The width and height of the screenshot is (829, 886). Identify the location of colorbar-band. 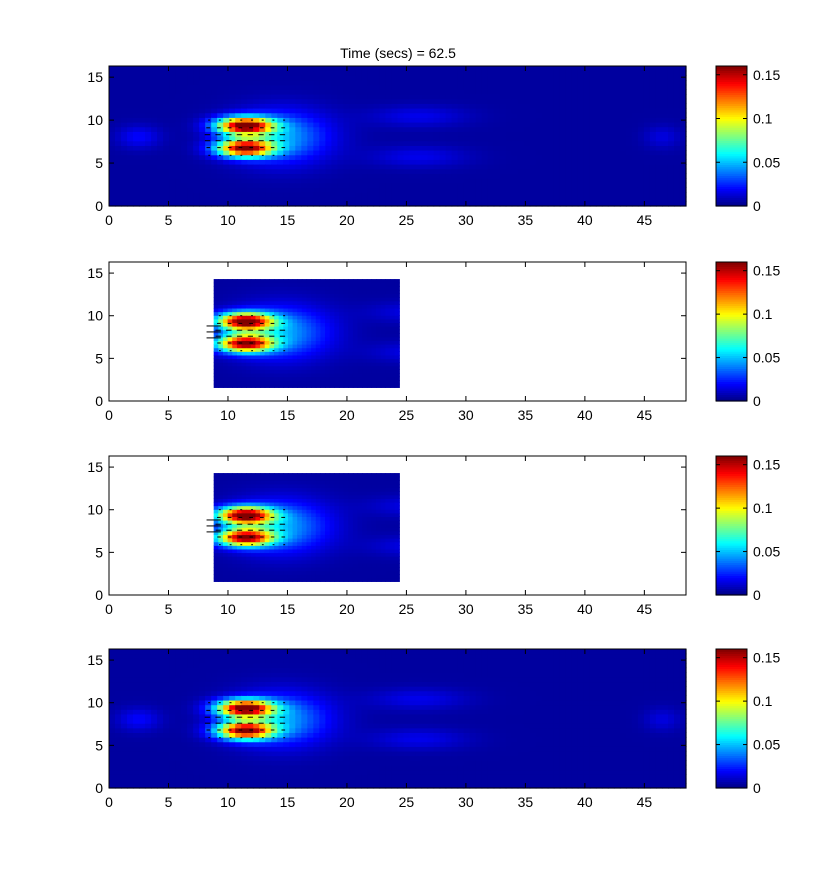
(731, 348).